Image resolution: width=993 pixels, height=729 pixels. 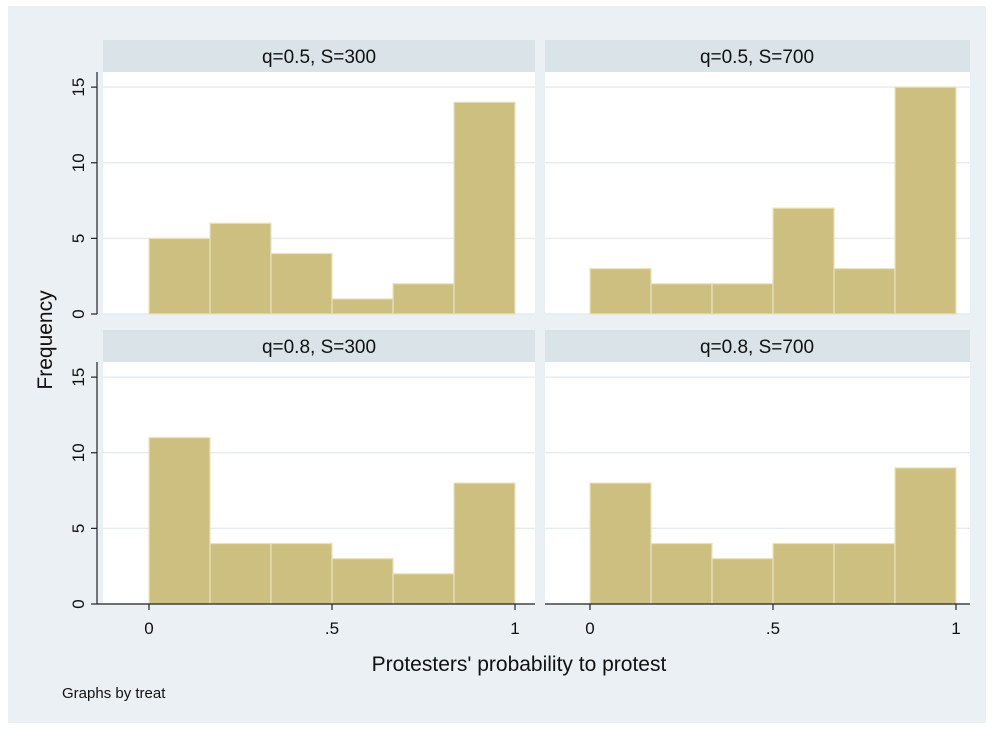 What do you see at coordinates (83, 198) in the screenshot?
I see `y-ticks-top: 0 5 10 15` at bounding box center [83, 198].